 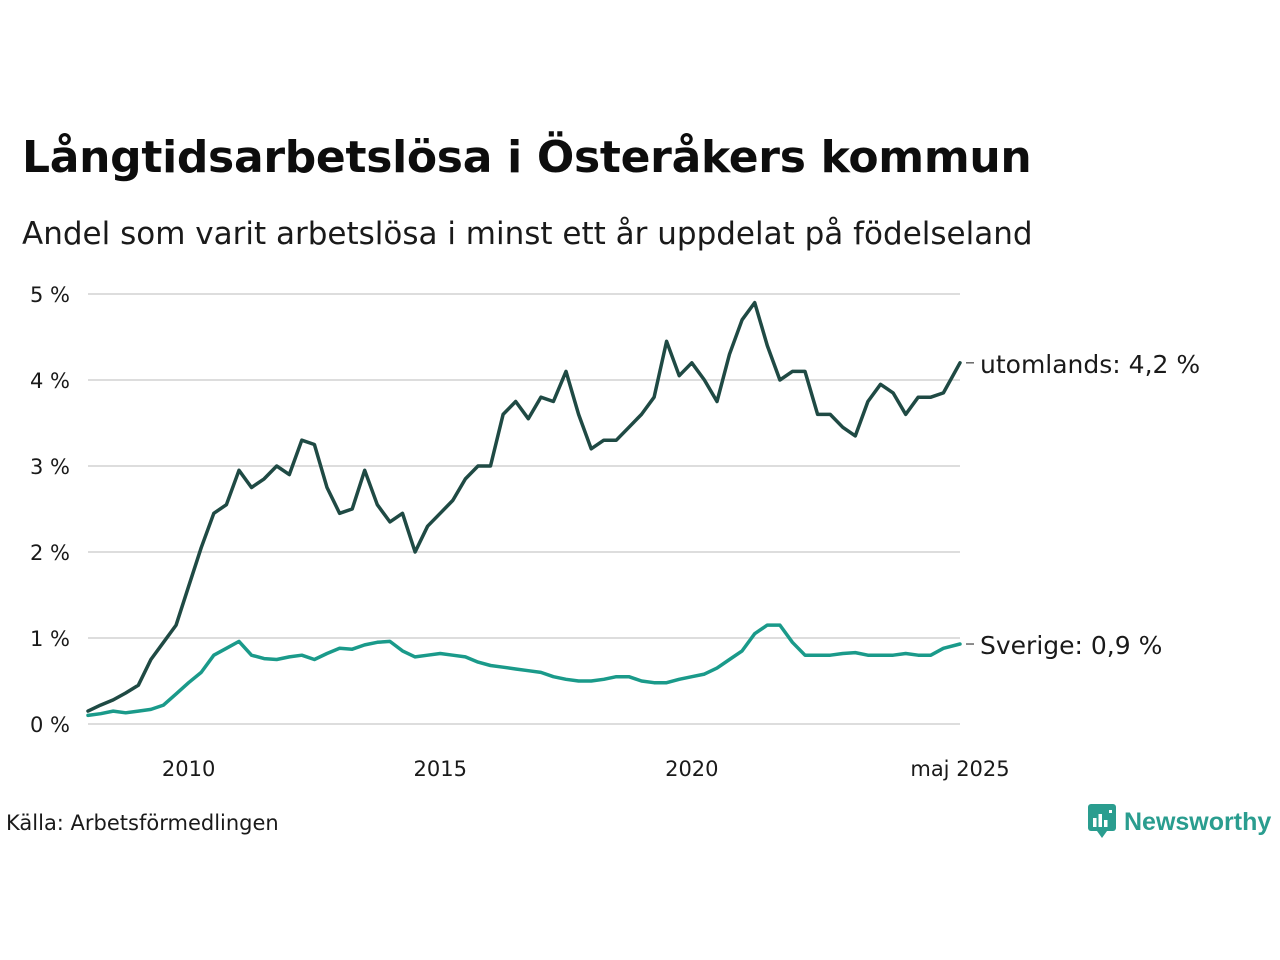 I want to click on x-axis-ticks: 2010 2015 2020 maj 2025, so click(x=586, y=769).